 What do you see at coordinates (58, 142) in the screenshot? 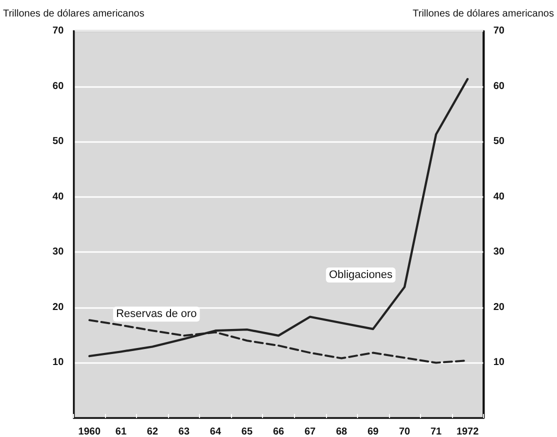
I see `y-tick-label: 50` at bounding box center [58, 142].